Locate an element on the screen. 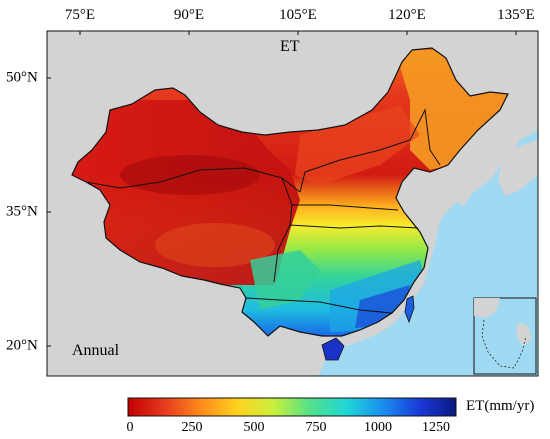  colorbar-bar is located at coordinates (292, 407).